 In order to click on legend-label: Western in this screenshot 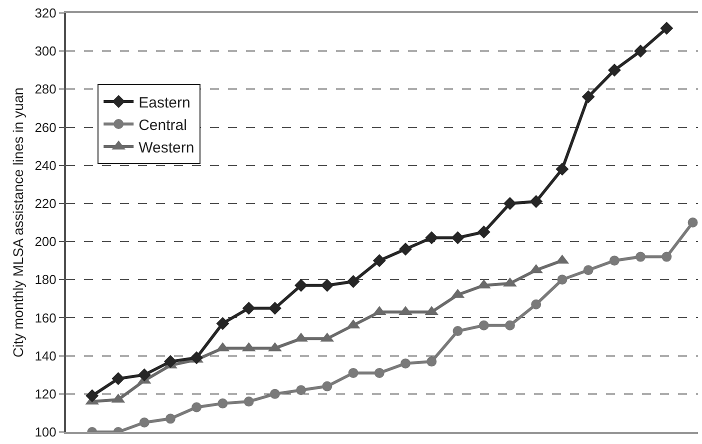, I will do `click(166, 147)`.